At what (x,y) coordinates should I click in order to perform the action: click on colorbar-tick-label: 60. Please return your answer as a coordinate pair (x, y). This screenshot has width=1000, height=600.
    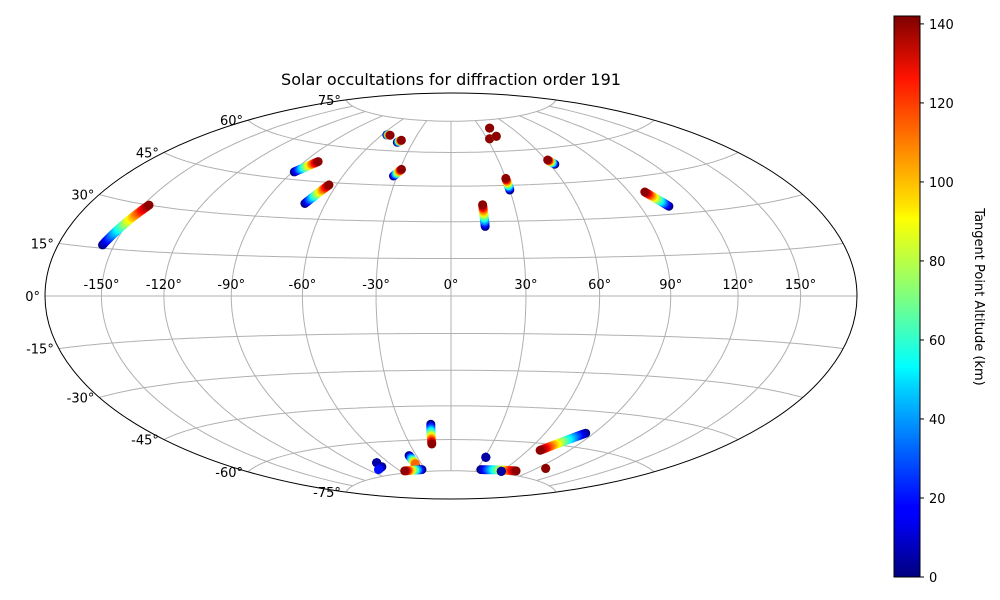
    Looking at the image, I should click on (937, 341).